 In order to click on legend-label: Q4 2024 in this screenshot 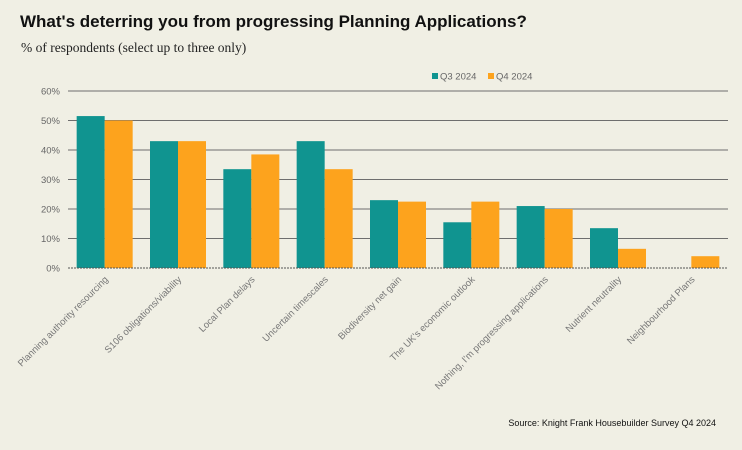, I will do `click(514, 77)`.